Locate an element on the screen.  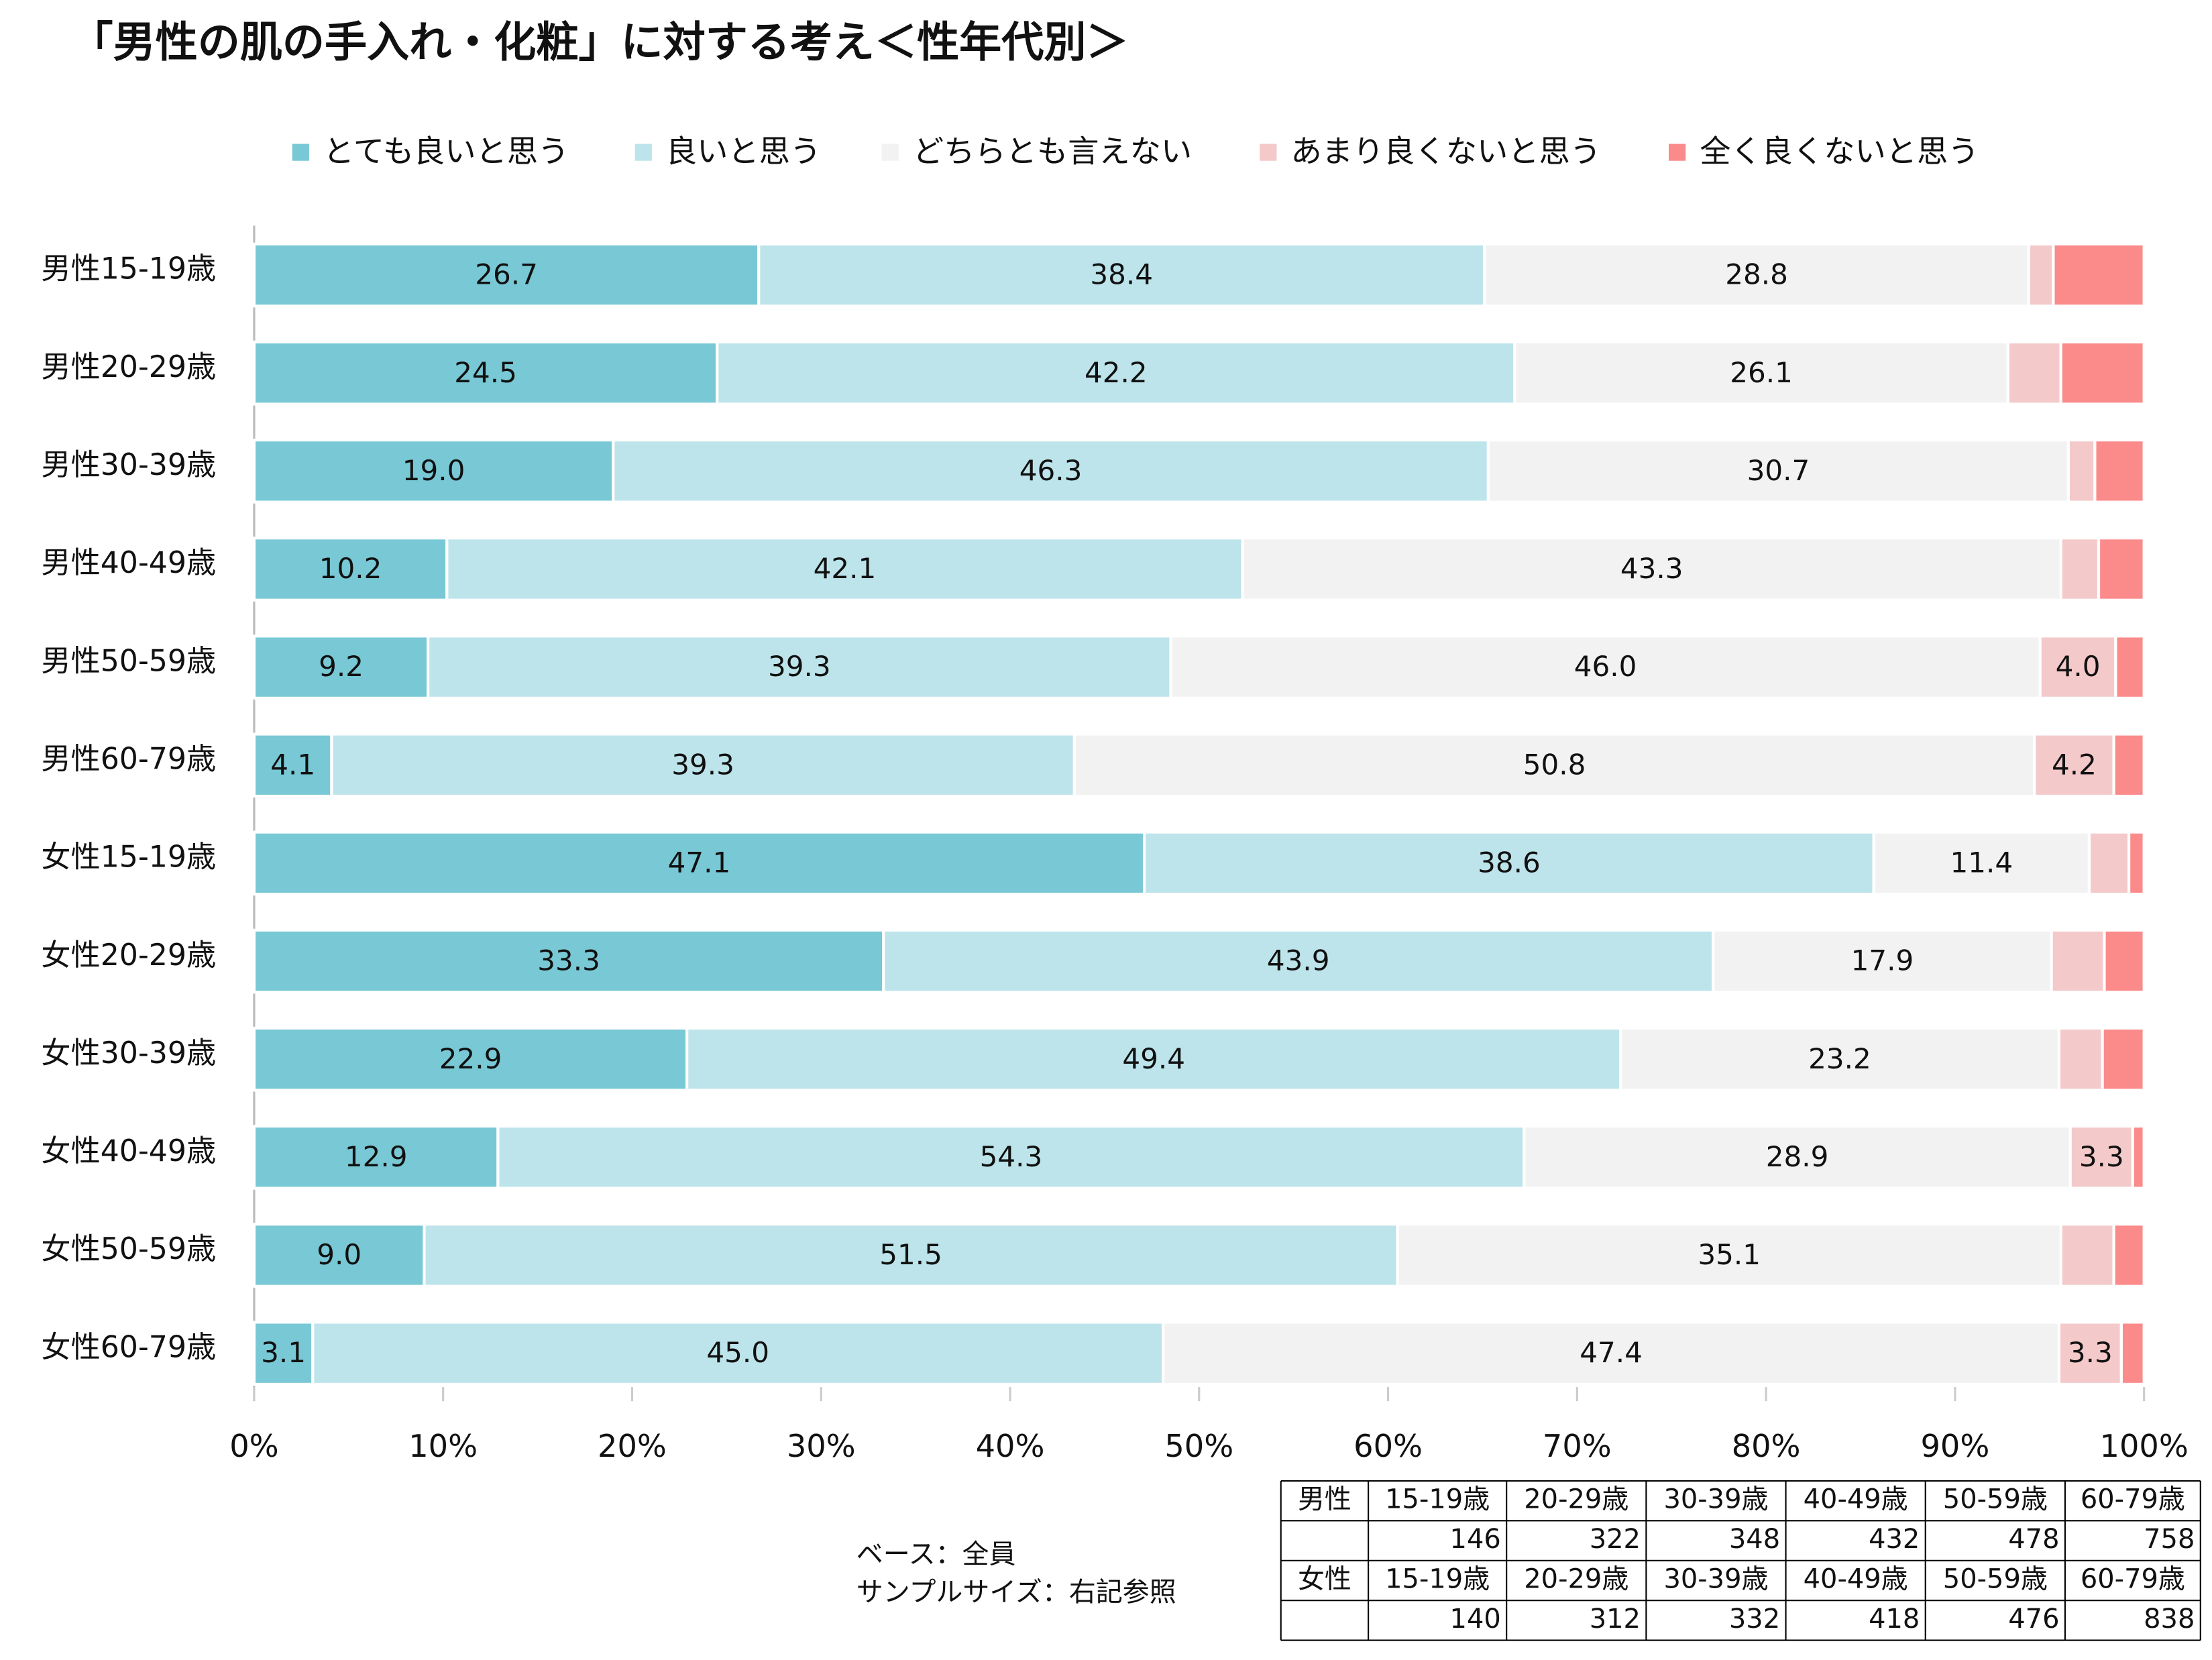
x-tick-label: 100% is located at coordinates (2144, 1446).